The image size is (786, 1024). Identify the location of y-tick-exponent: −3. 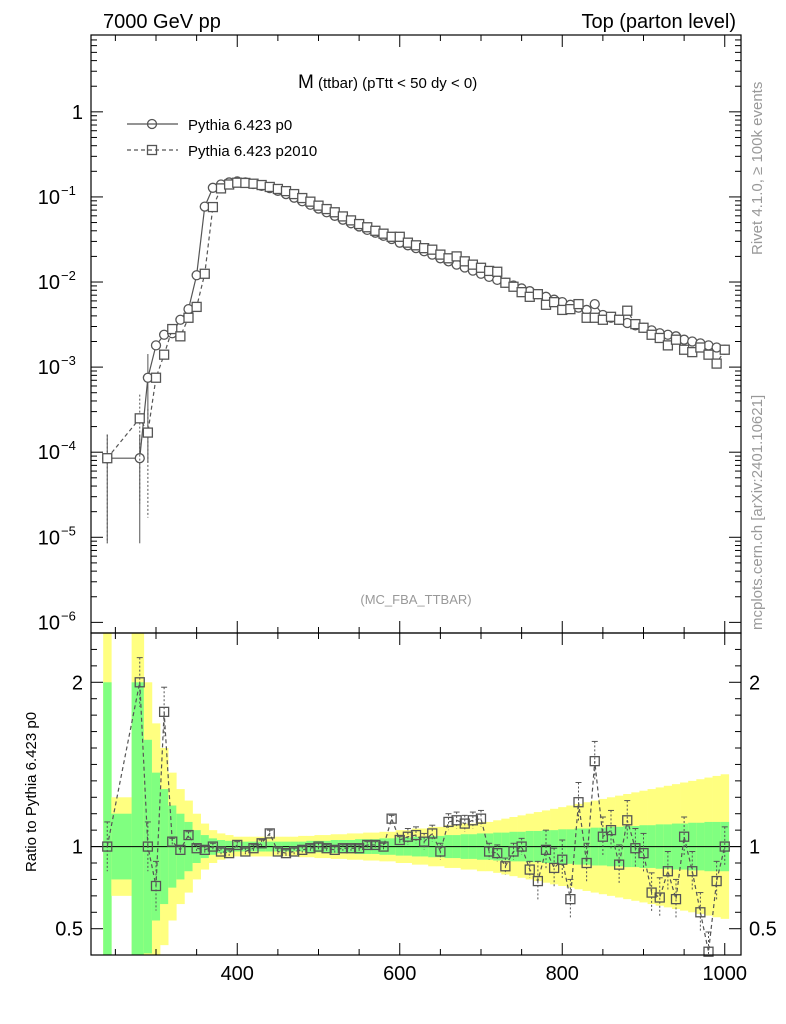
(68, 360).